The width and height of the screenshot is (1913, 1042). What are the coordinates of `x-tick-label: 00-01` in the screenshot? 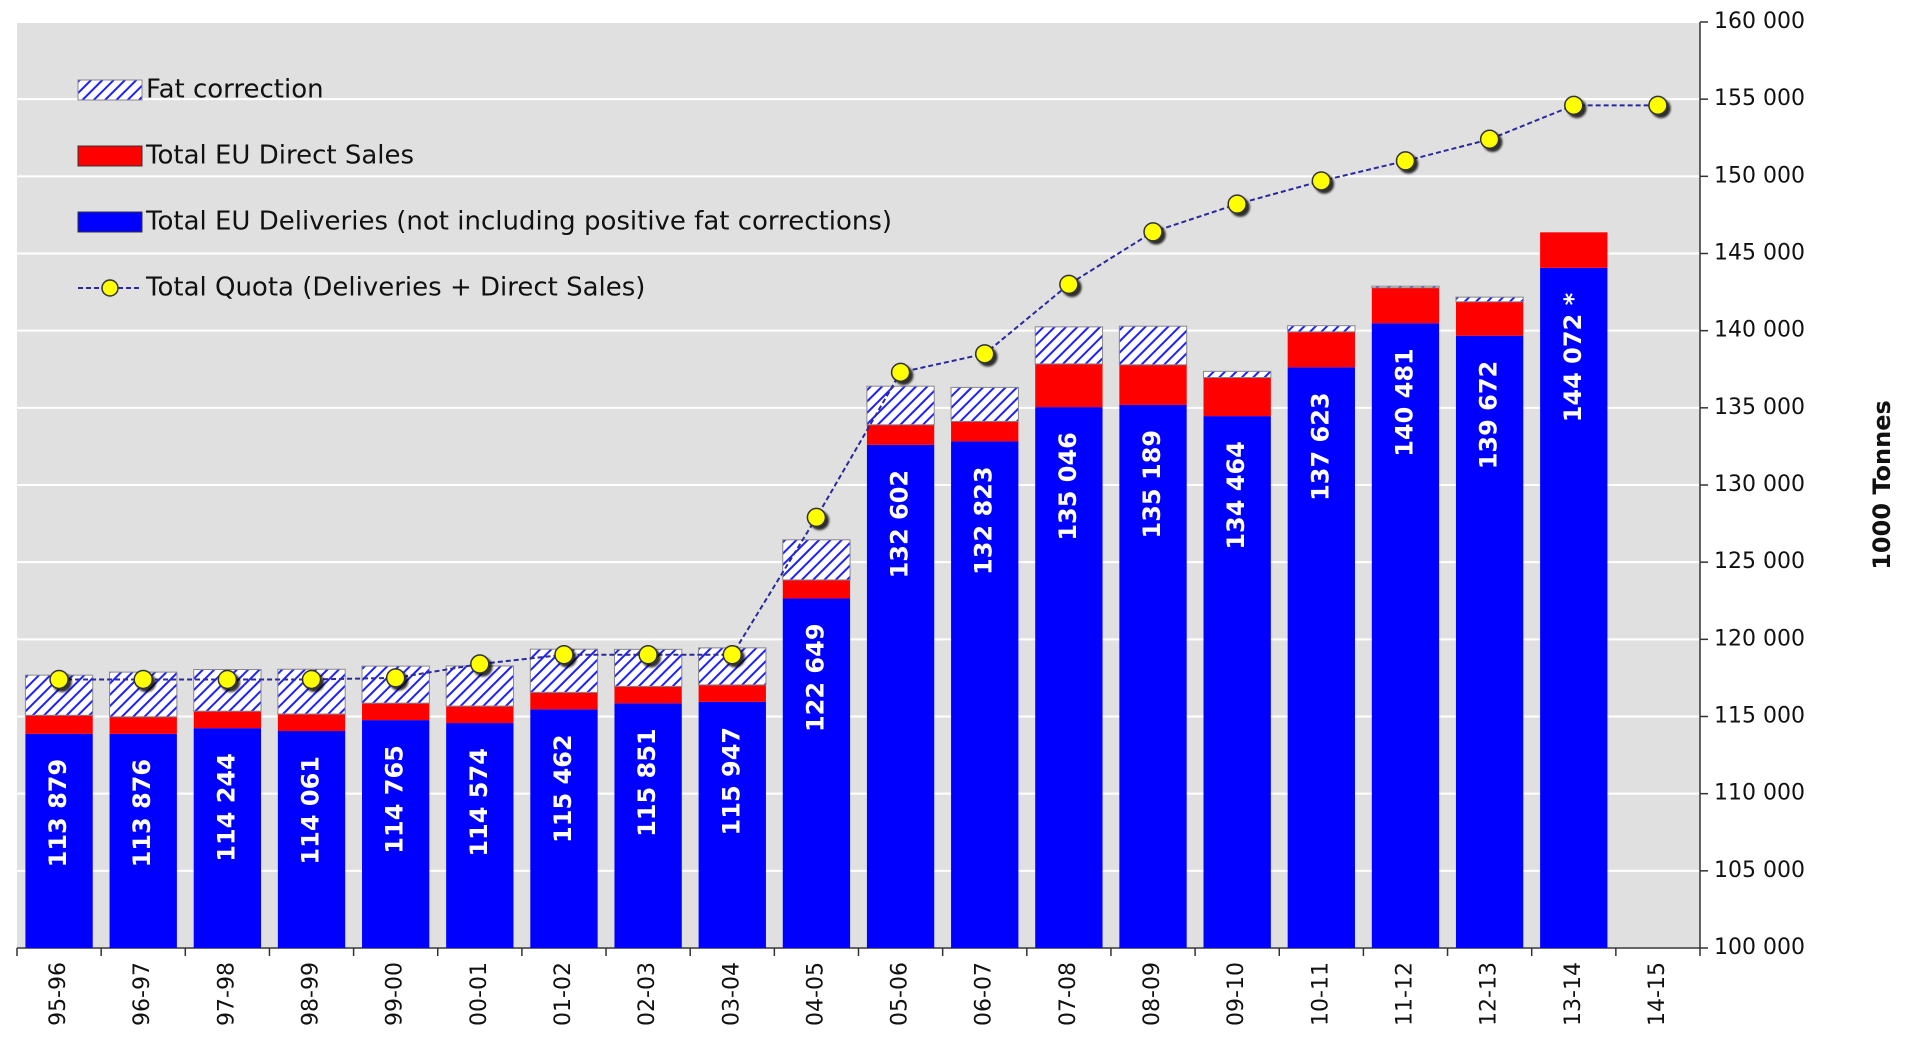 It's located at (479, 994).